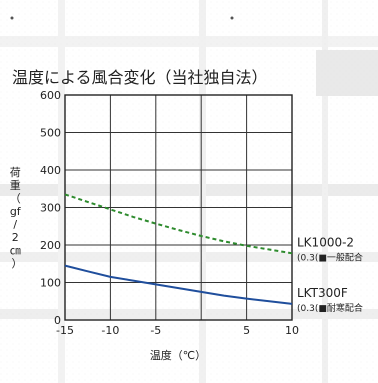 The height and width of the screenshot is (383, 378). I want to click on y-tick-label: 400, so click(50, 170).